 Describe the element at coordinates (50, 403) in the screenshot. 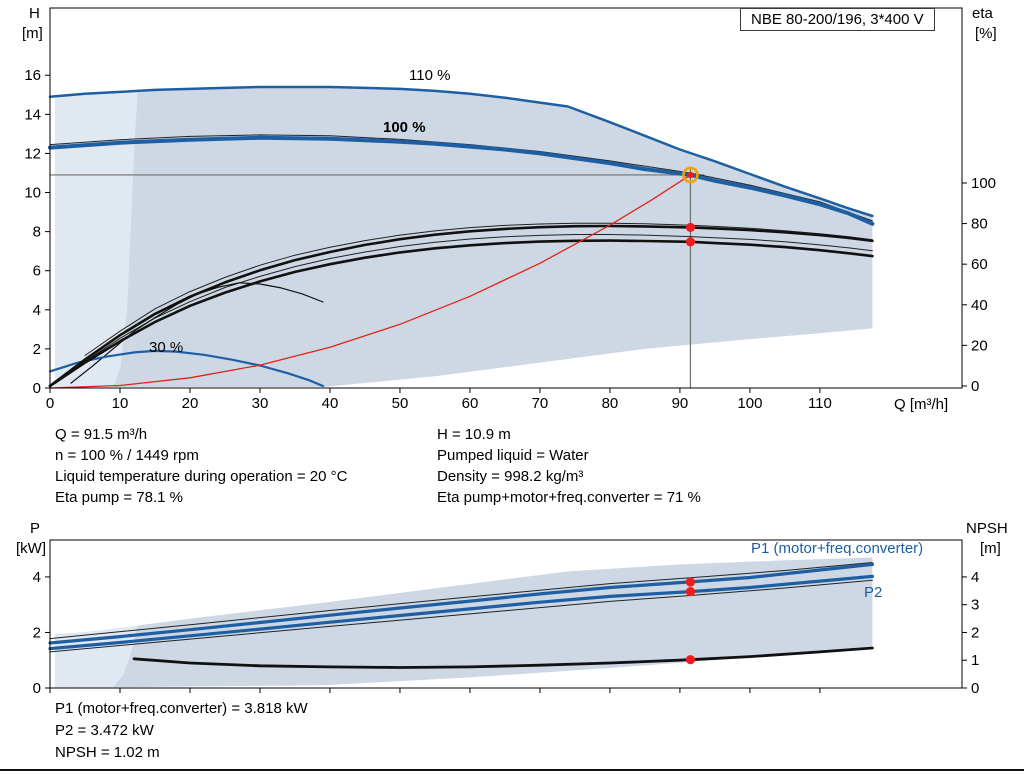

I see `x-tick-label: 0` at that location.